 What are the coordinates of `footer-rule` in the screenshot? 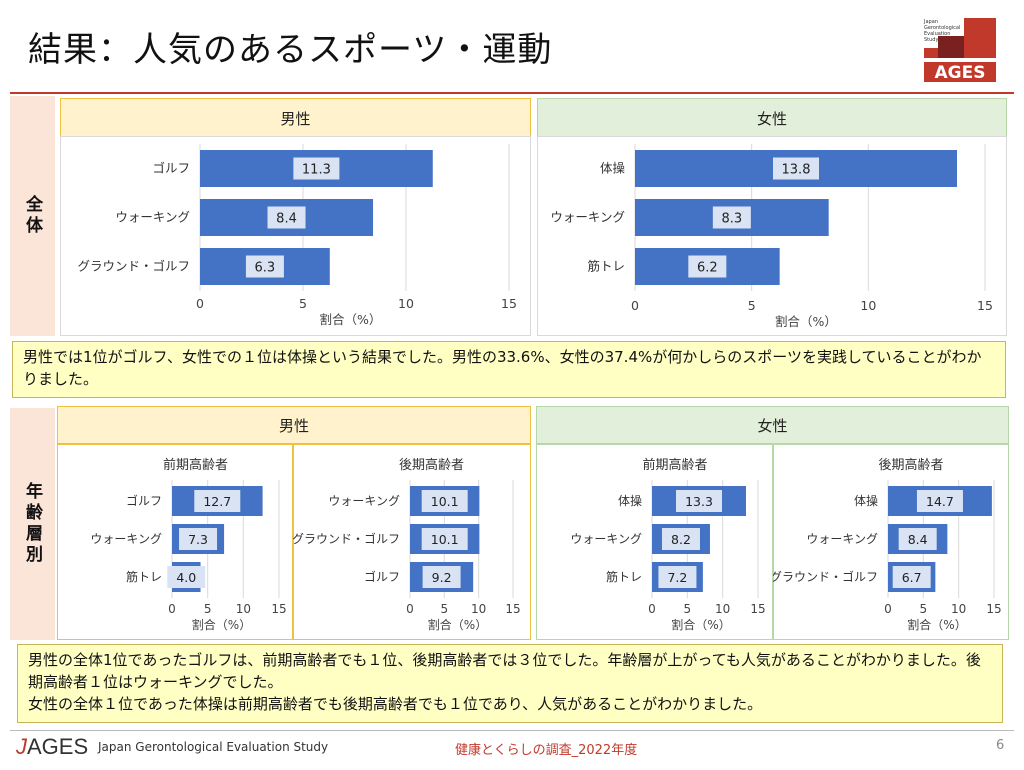 It's located at (512, 730).